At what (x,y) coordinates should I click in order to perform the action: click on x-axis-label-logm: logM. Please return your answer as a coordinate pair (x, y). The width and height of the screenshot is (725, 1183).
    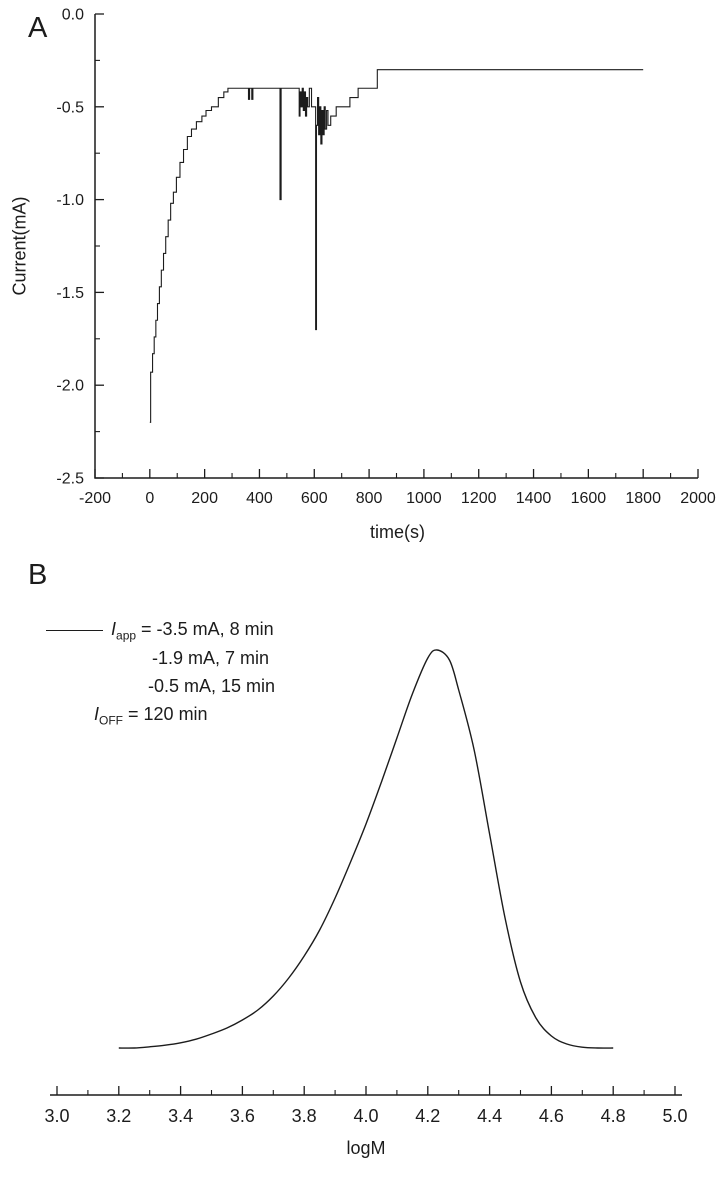
    Looking at the image, I should click on (366, 1148).